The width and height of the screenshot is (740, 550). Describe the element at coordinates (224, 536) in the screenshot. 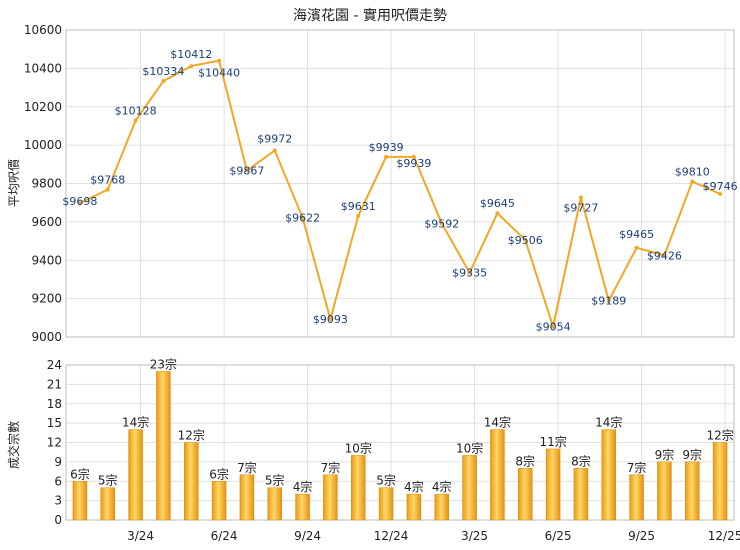

I see `x-tick-label: 6/24` at that location.